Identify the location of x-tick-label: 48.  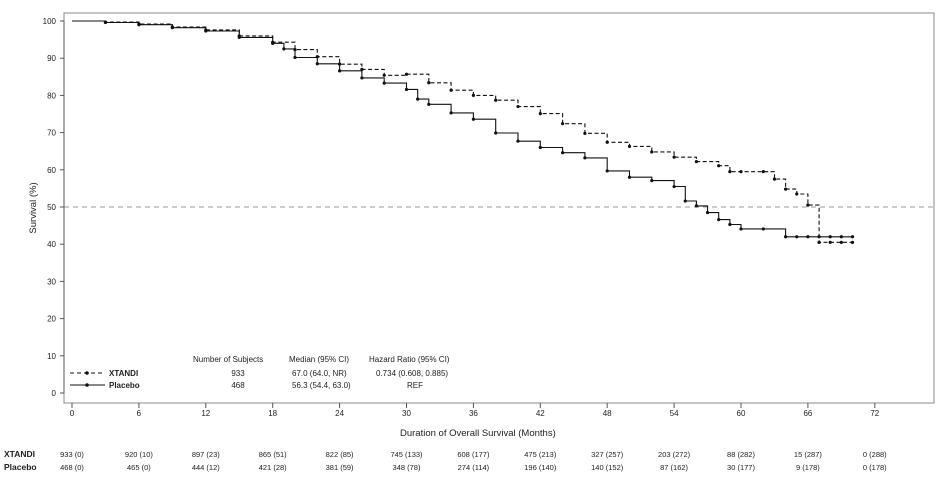
(607, 413).